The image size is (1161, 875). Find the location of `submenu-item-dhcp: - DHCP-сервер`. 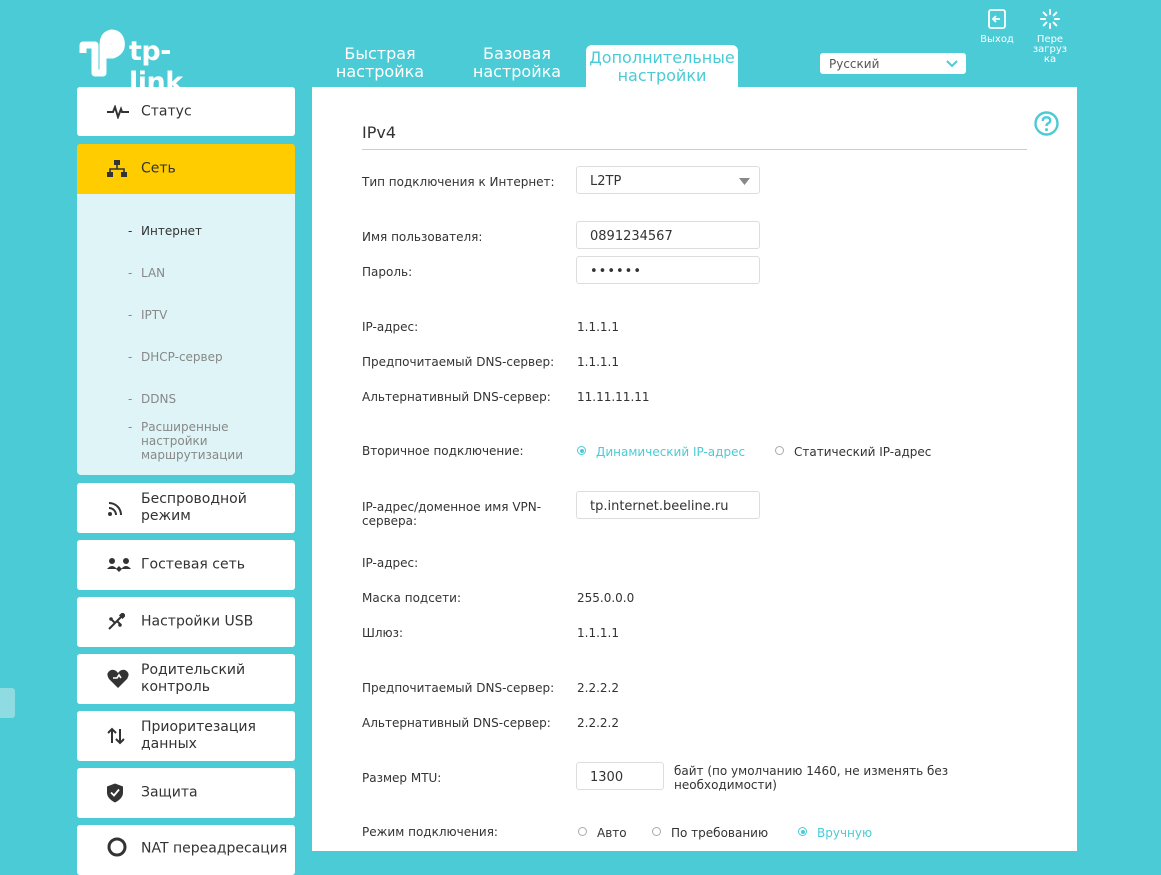

submenu-item-dhcp: - DHCP-сервер is located at coordinates (175, 357).